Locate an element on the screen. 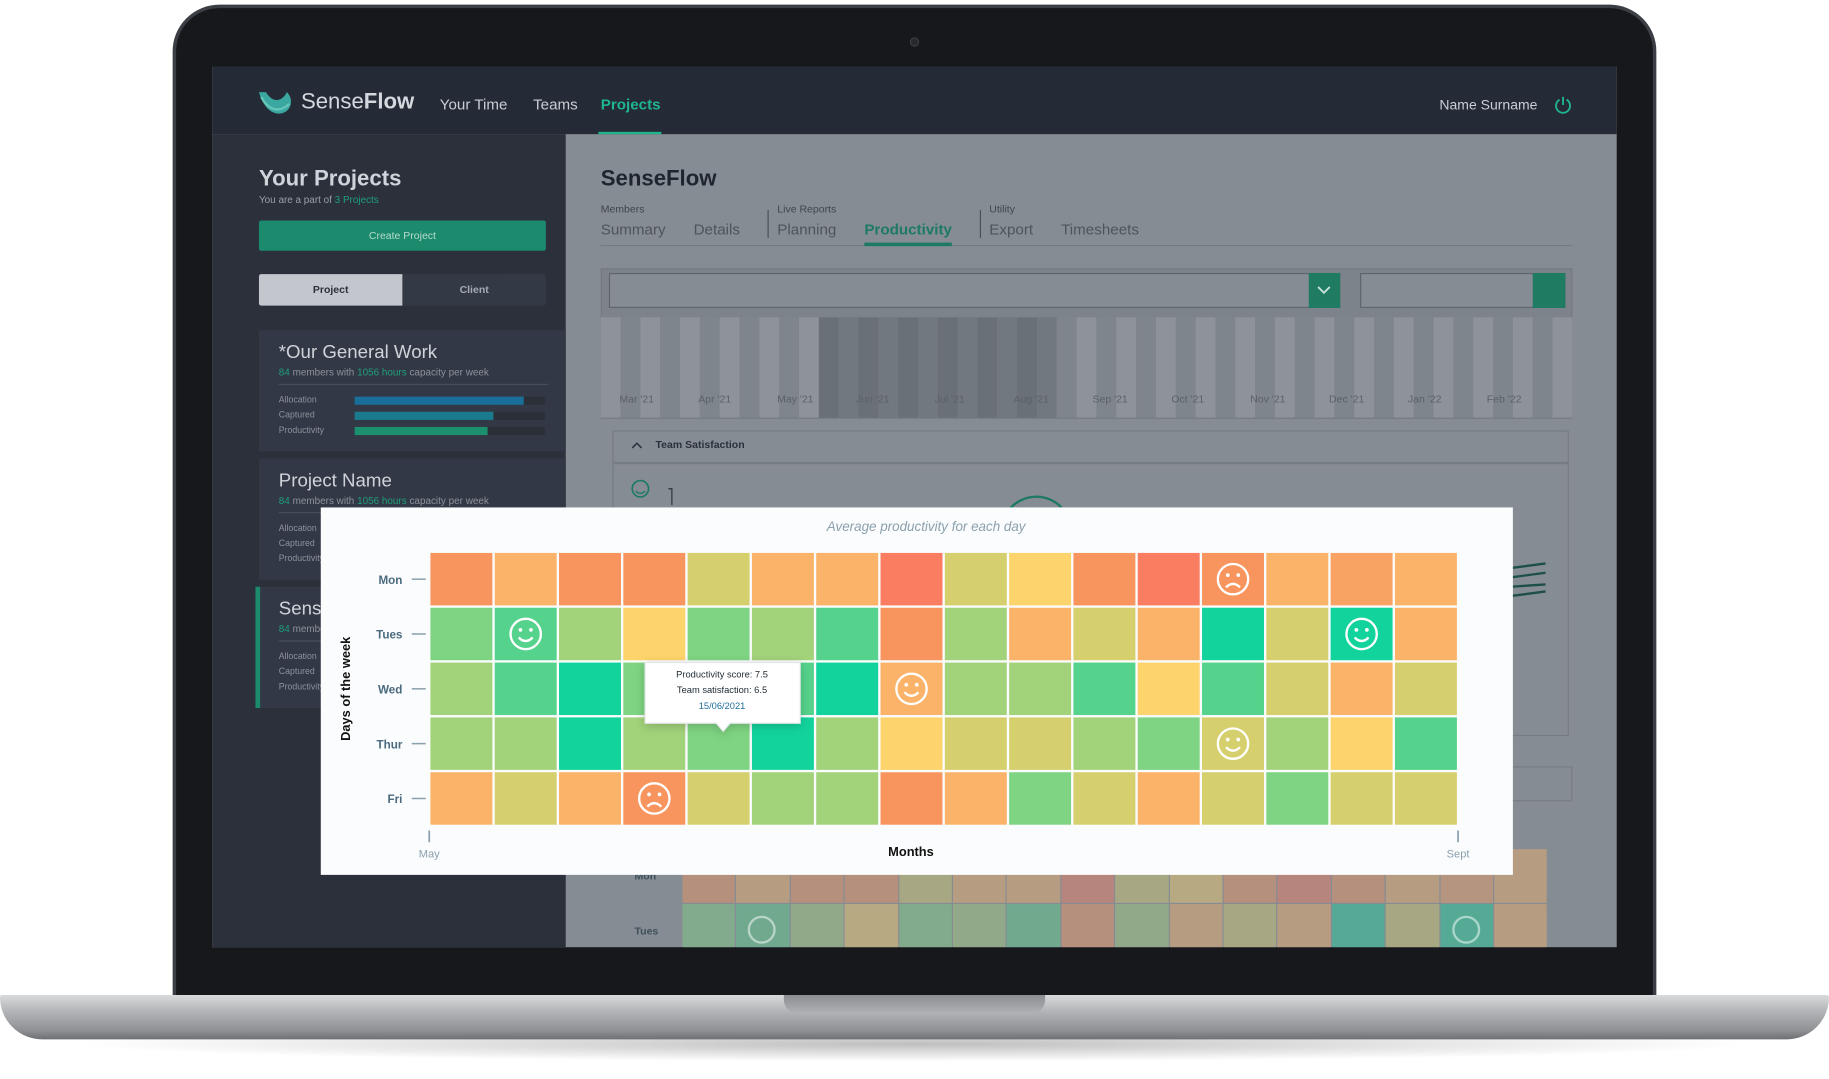 Image resolution: width=1829 pixels, height=1079 pixels. sidebar-subtitle: You are a part of 3 Projects is located at coordinates (319, 200).